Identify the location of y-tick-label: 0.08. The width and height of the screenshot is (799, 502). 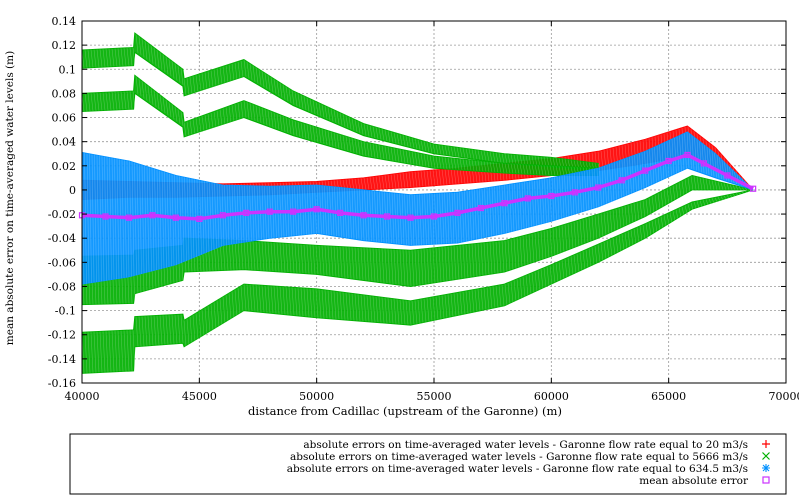
(64, 93).